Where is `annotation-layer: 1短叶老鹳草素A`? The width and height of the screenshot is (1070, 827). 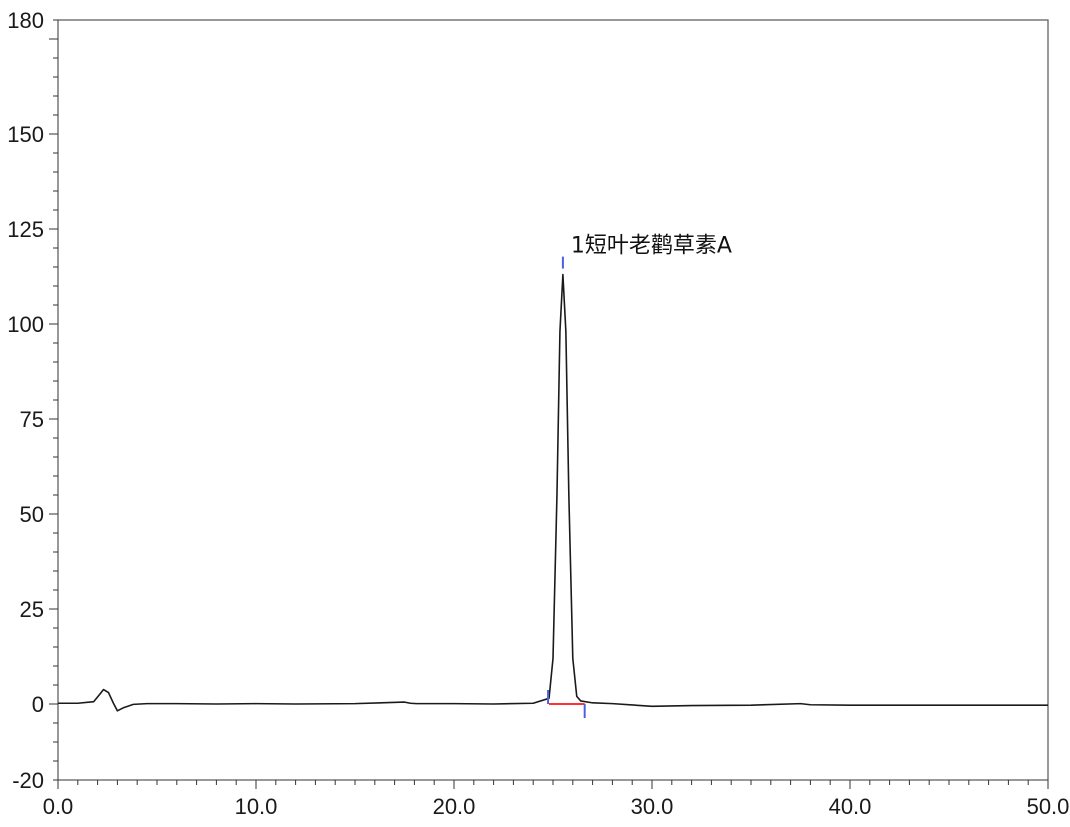
annotation-layer: 1短叶老鹳草素A is located at coordinates (651, 246).